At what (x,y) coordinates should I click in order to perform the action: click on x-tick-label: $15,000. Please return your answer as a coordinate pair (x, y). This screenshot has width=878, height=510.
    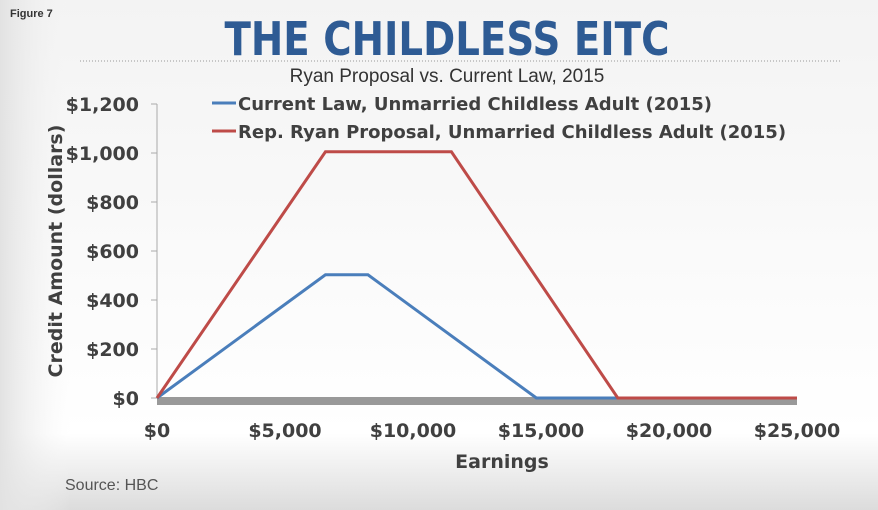
    Looking at the image, I should click on (541, 431).